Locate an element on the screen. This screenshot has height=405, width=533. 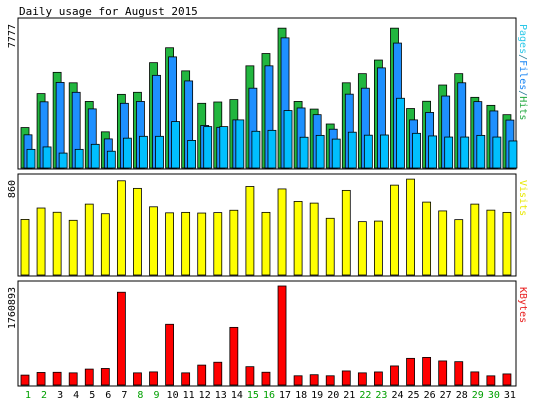
x-tick-label: 29 is located at coordinates (478, 395).